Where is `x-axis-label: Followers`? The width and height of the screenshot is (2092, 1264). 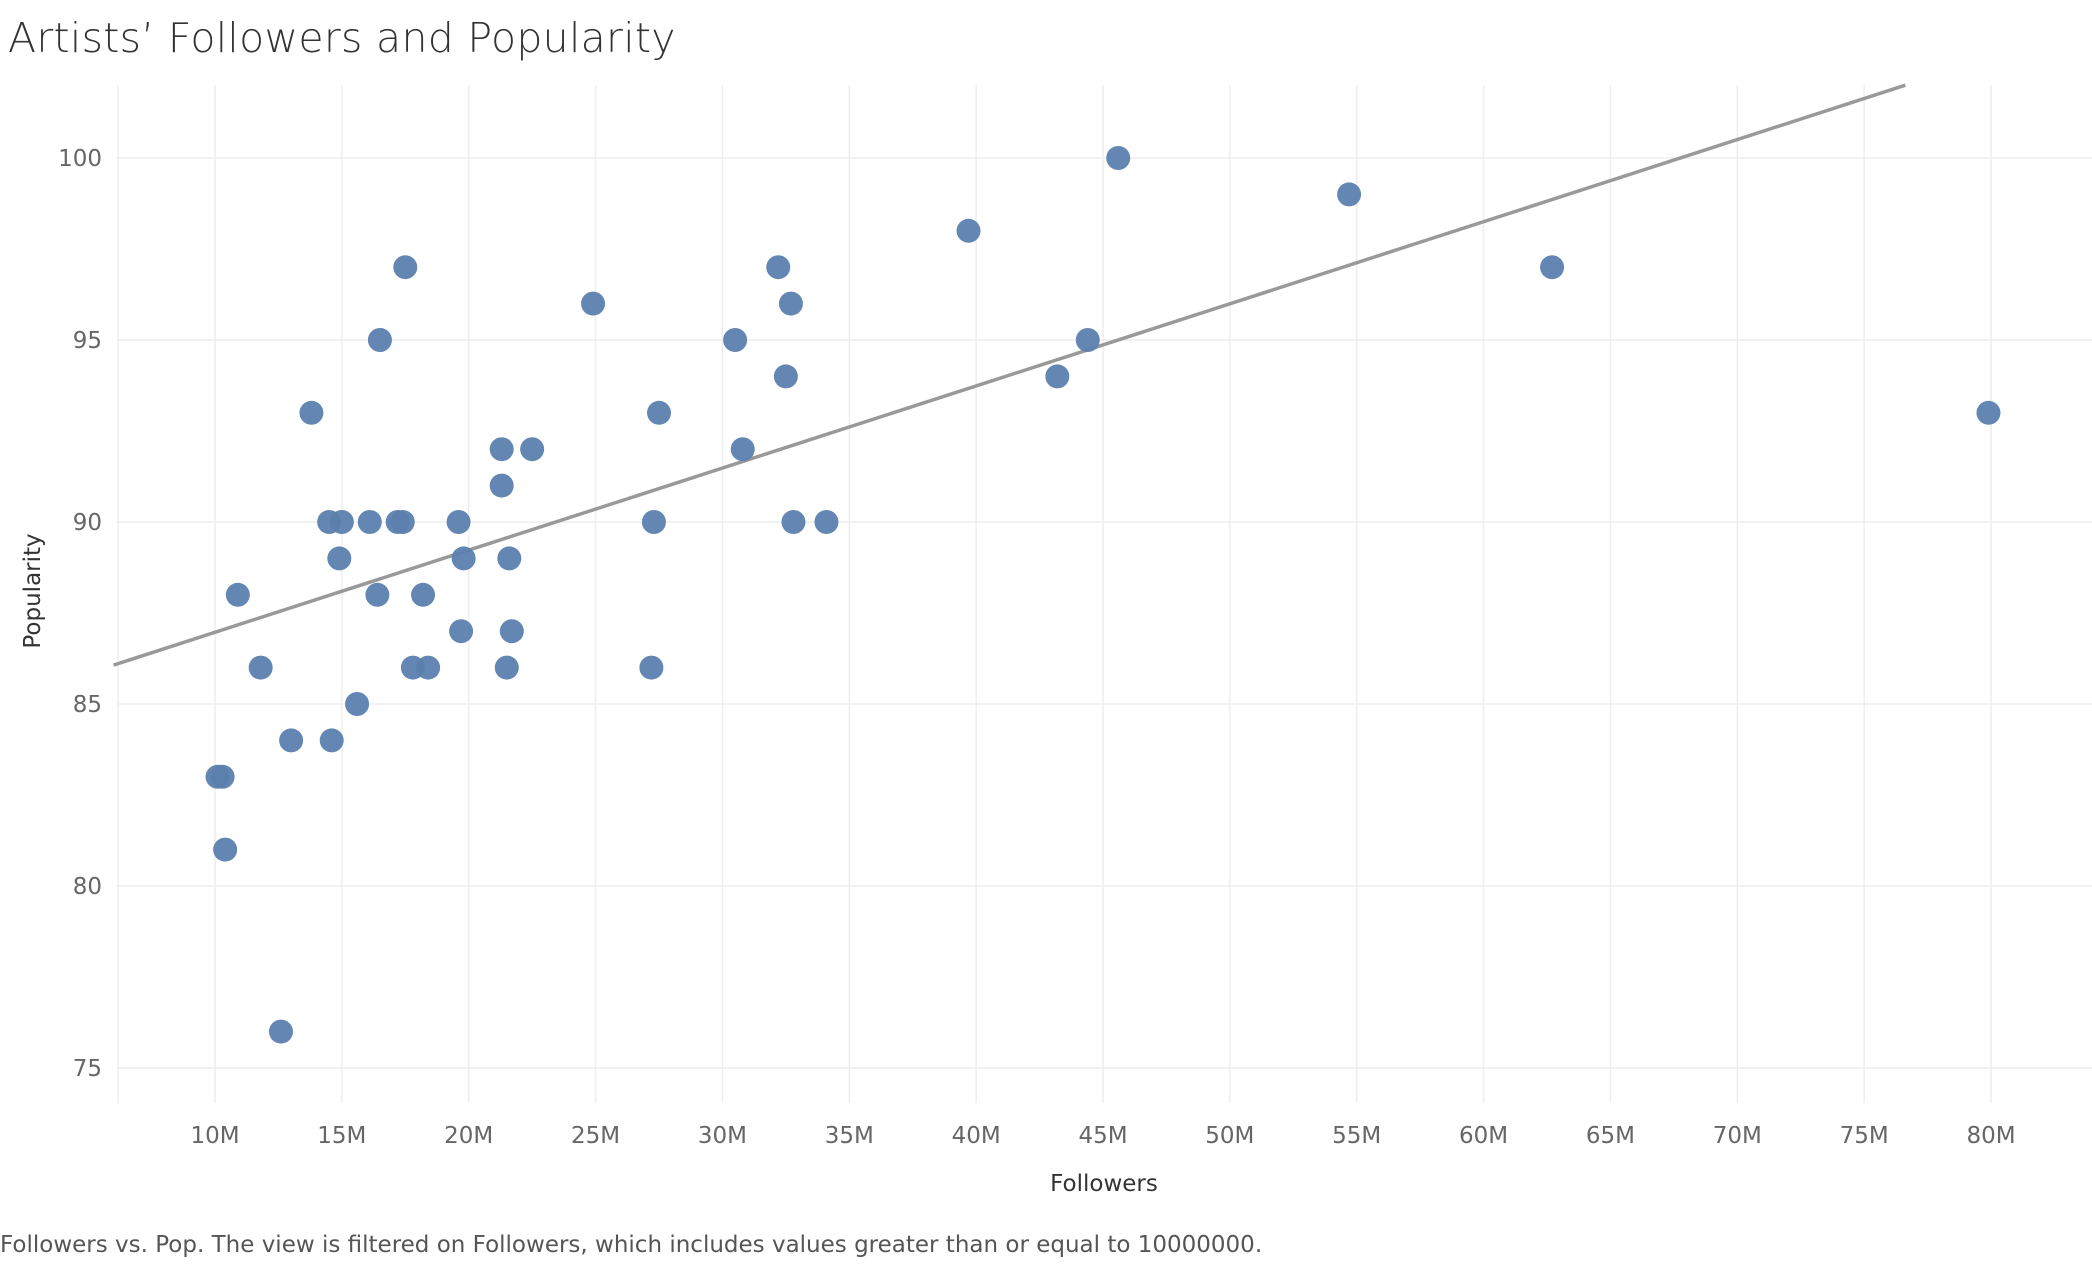 x-axis-label: Followers is located at coordinates (1104, 1184).